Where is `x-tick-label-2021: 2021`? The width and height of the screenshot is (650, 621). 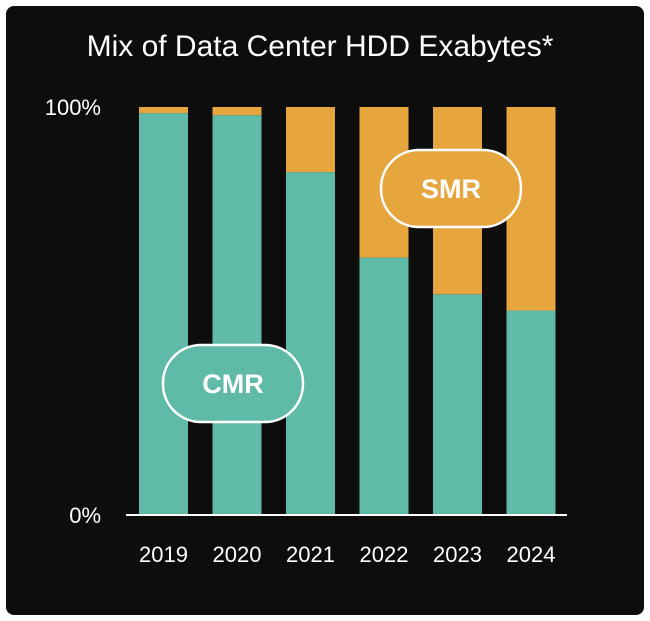 x-tick-label-2021: 2021 is located at coordinates (310, 554).